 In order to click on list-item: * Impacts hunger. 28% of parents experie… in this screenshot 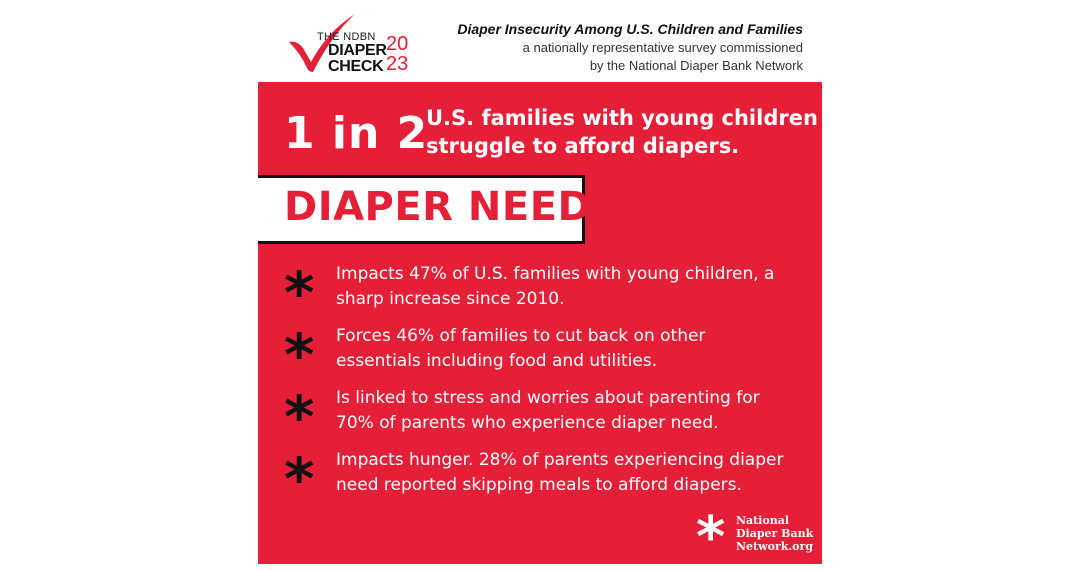, I will do `click(549, 479)`.